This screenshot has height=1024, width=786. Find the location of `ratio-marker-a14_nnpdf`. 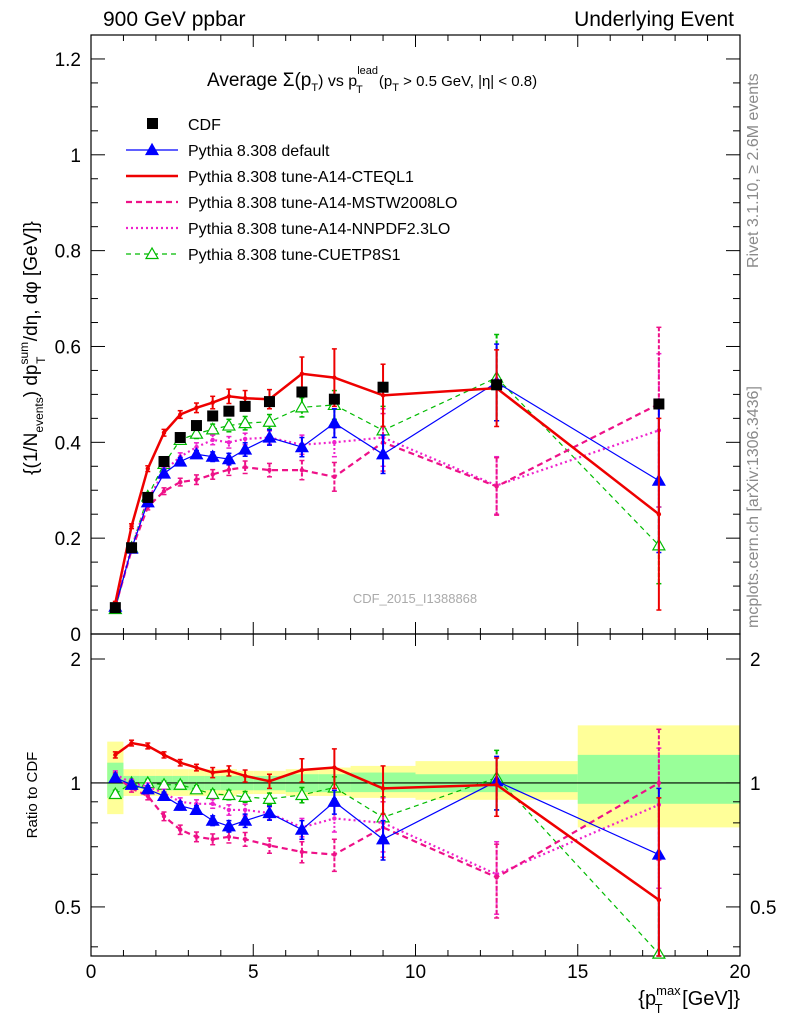

ratio-marker-a14_nnpdf is located at coordinates (212, 803).